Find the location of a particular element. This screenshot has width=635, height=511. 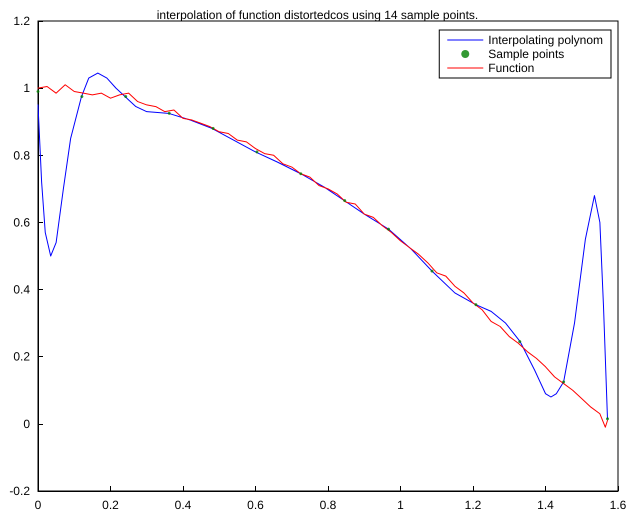

x-tick-label: 0.8 is located at coordinates (328, 504).